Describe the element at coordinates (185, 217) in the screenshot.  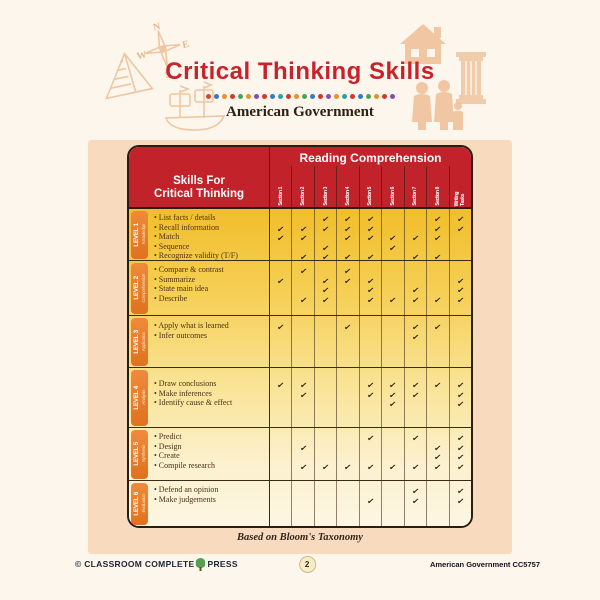
I see `skill-item: • List facts / details` at that location.